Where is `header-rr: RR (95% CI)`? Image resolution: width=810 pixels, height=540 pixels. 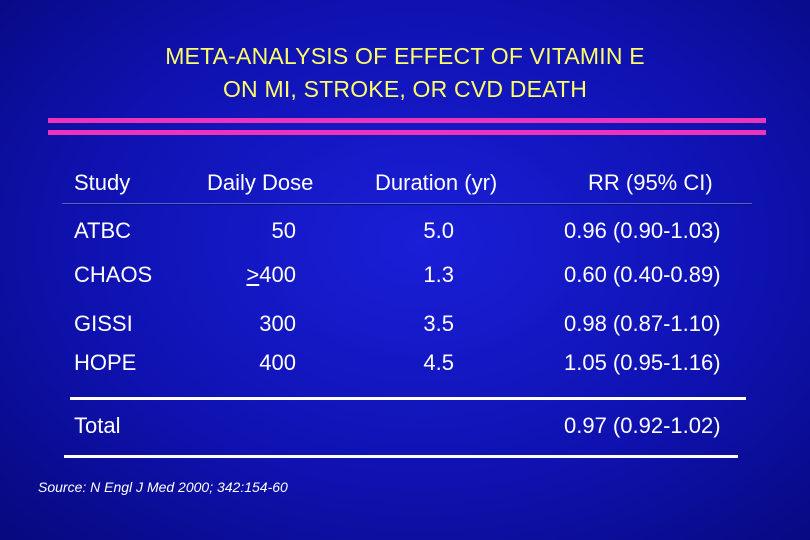
header-rr: RR (95% CI) is located at coordinates (650, 182).